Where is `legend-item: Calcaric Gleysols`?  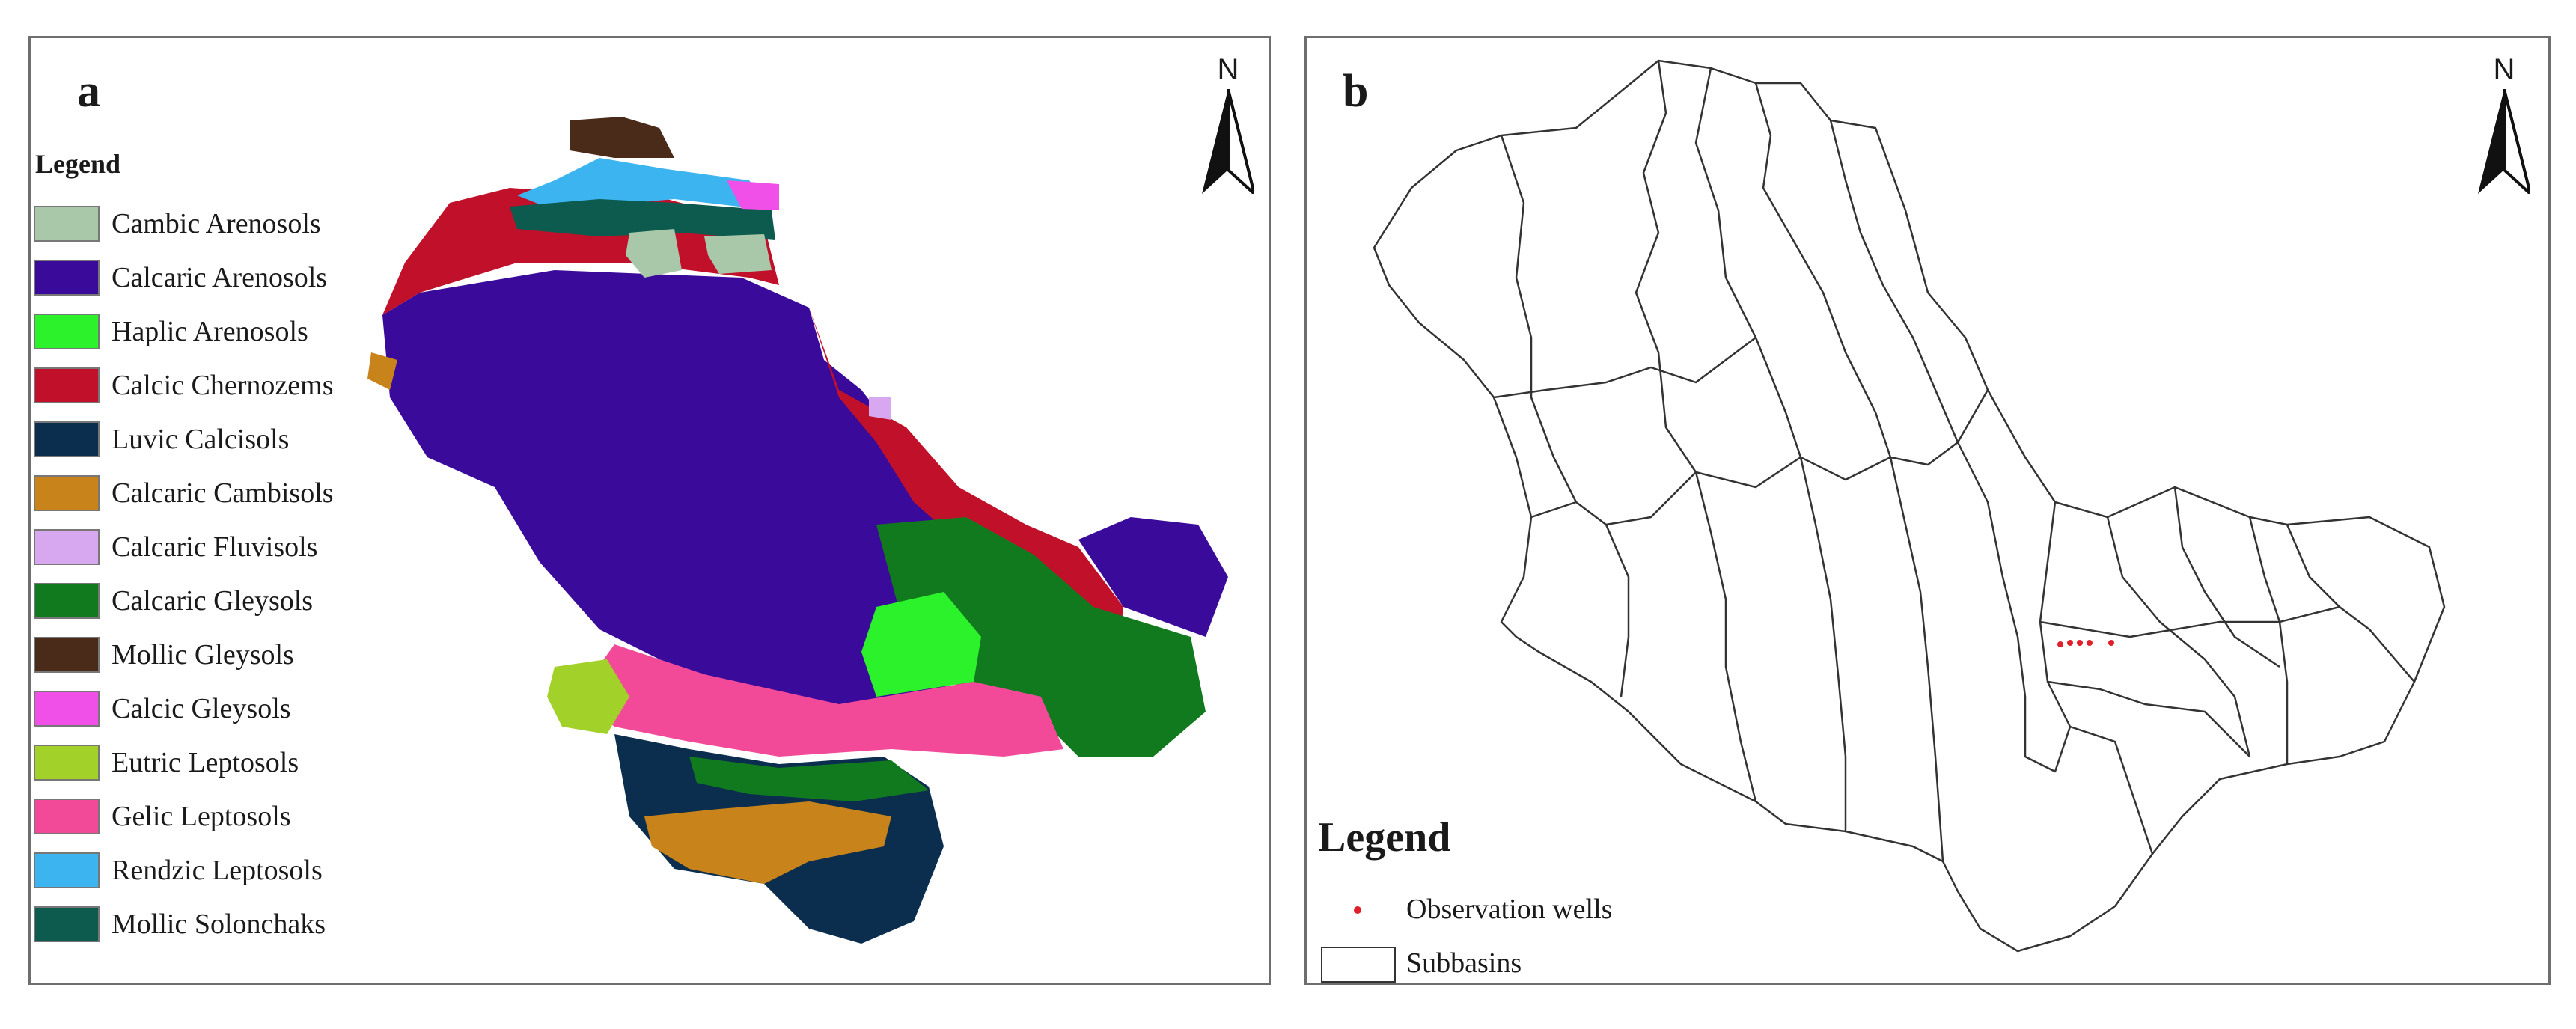
legend-item: Calcaric Gleysols is located at coordinates (173, 607).